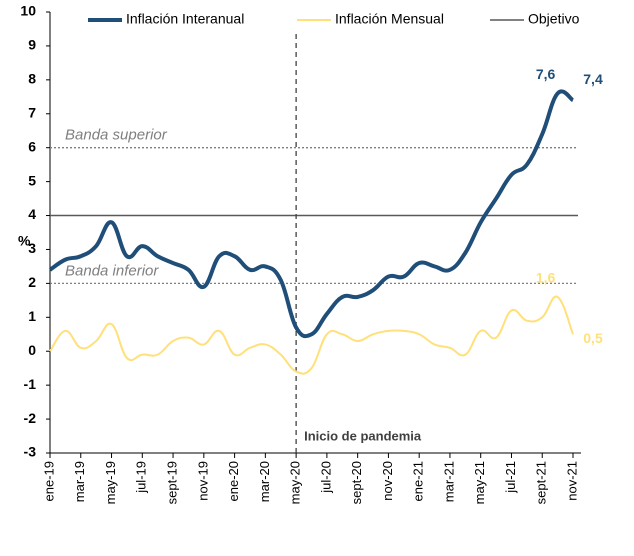 The image size is (634, 556). What do you see at coordinates (32, 214) in the screenshot?
I see `y-tick-label: 4` at bounding box center [32, 214].